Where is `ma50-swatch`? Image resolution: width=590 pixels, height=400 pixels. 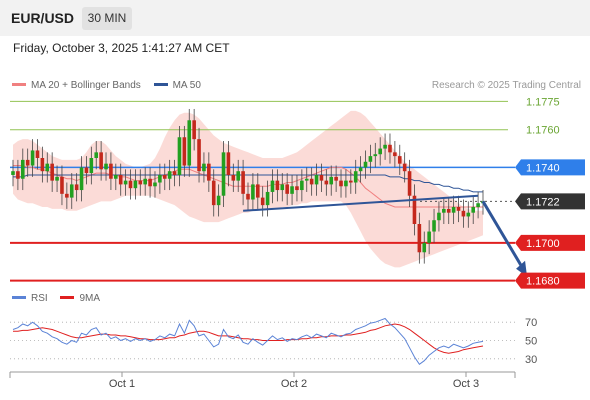
ma50-swatch is located at coordinates (160, 84).